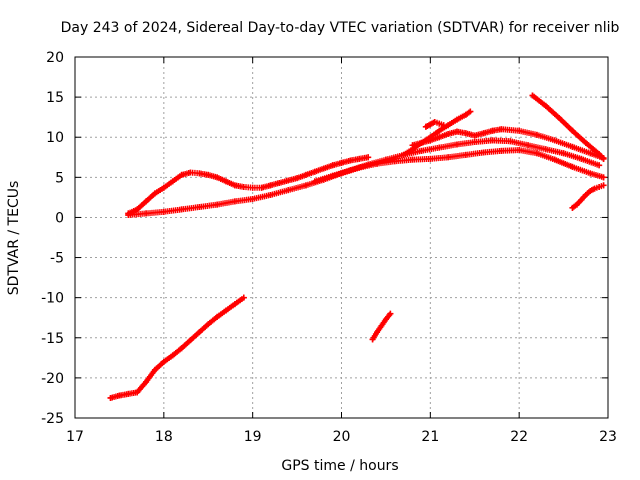  What do you see at coordinates (164, 437) in the screenshot?
I see `x-tick-label: 18` at bounding box center [164, 437].